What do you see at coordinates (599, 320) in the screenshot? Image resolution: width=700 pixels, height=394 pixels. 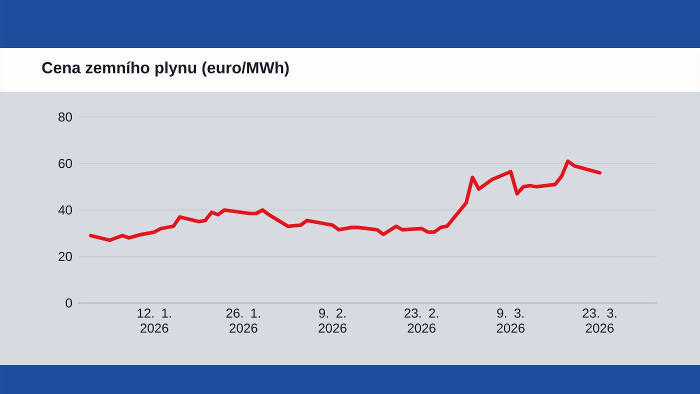 I see `x-tick-label: 23. 3. 2026` at bounding box center [599, 320].